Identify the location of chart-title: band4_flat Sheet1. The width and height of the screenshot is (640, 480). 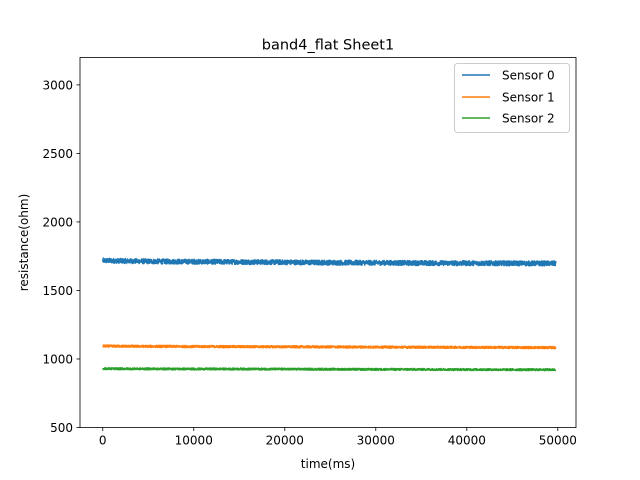
(328, 46).